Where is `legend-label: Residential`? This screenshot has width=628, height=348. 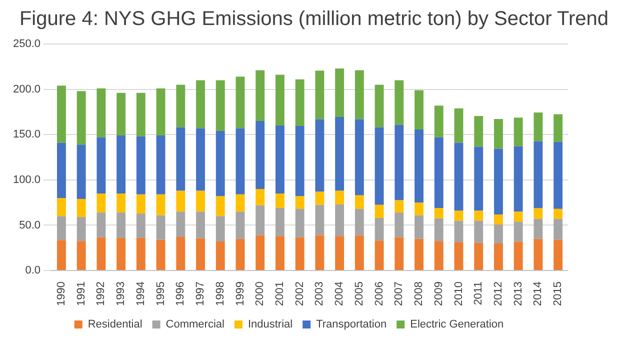 legend-label: Residential is located at coordinates (115, 324).